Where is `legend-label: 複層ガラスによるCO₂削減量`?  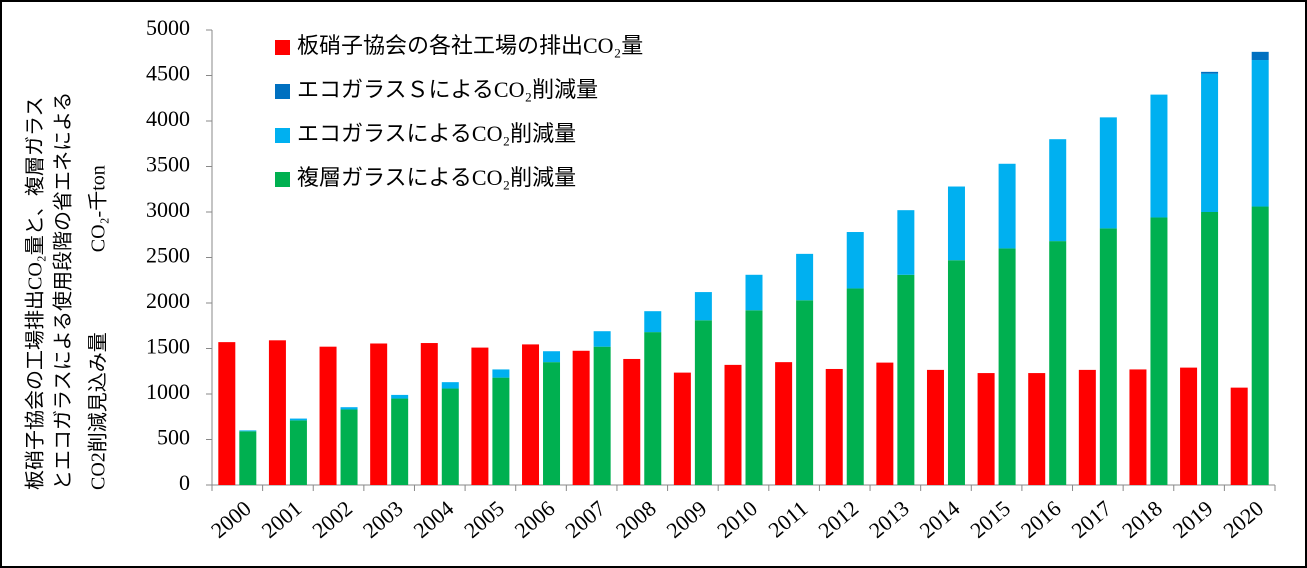 legend-label: 複層ガラスによるCO₂削減量 is located at coordinates (436, 177).